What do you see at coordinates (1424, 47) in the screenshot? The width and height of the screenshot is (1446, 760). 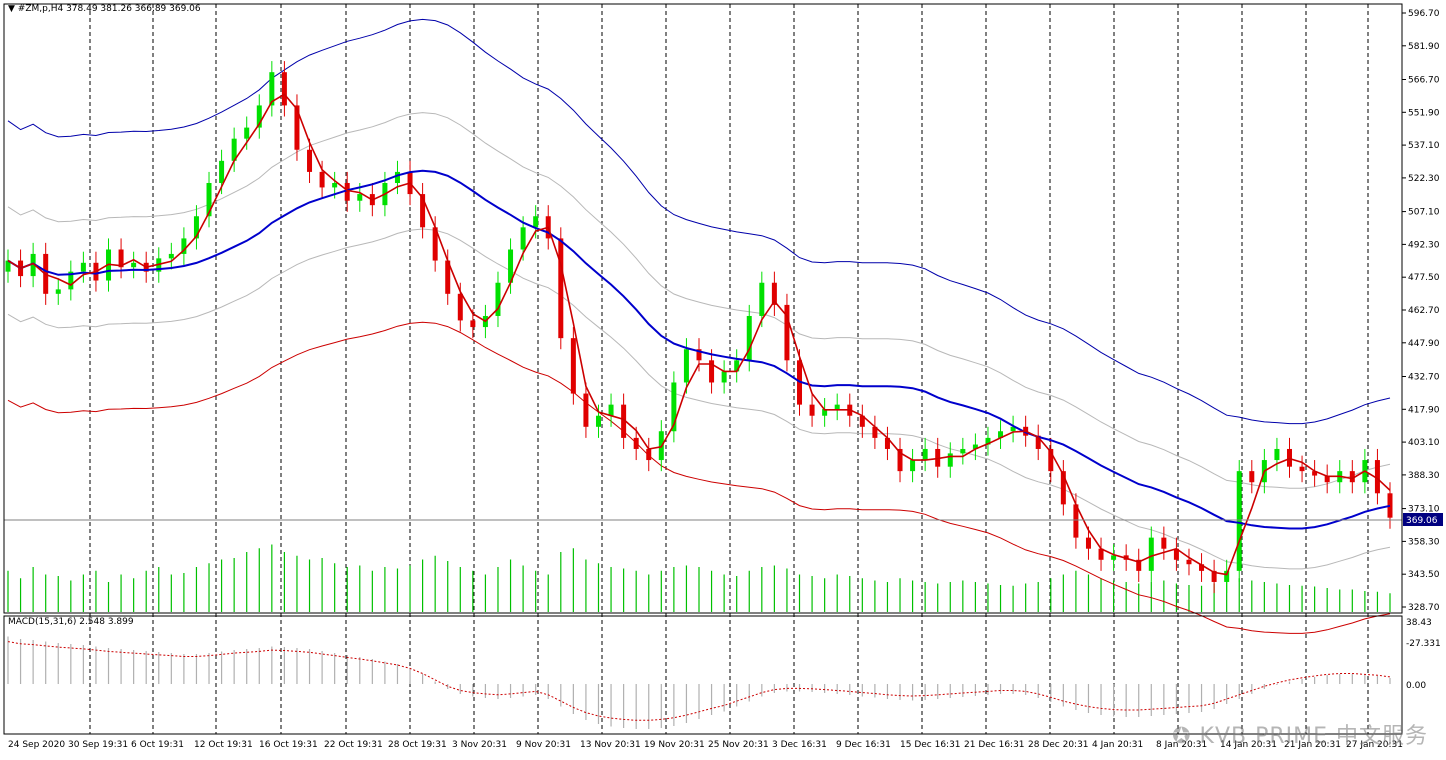 I see `y-tick-label: 581.90` at bounding box center [1424, 47].